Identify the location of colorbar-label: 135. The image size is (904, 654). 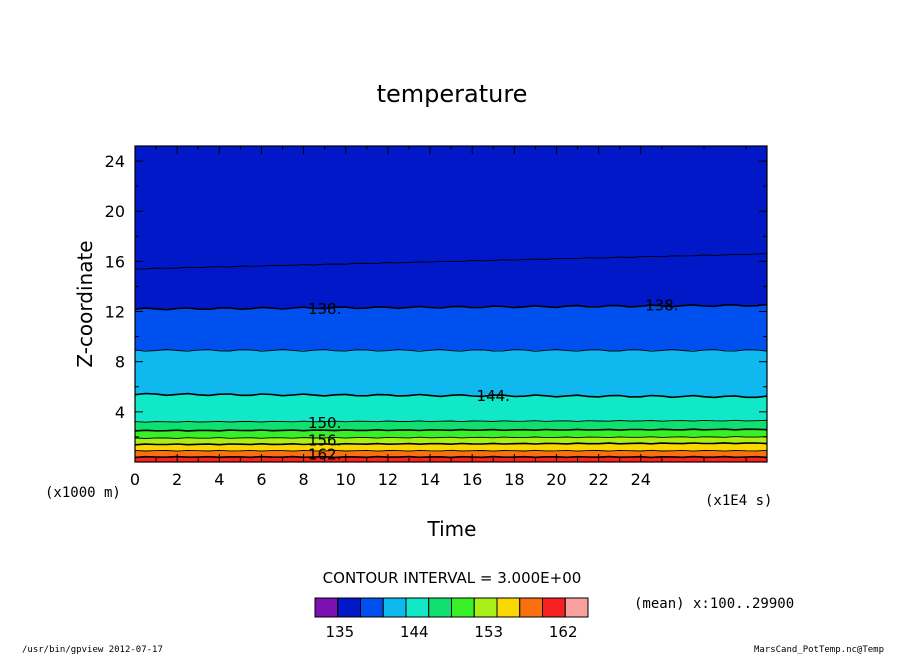
(339, 632).